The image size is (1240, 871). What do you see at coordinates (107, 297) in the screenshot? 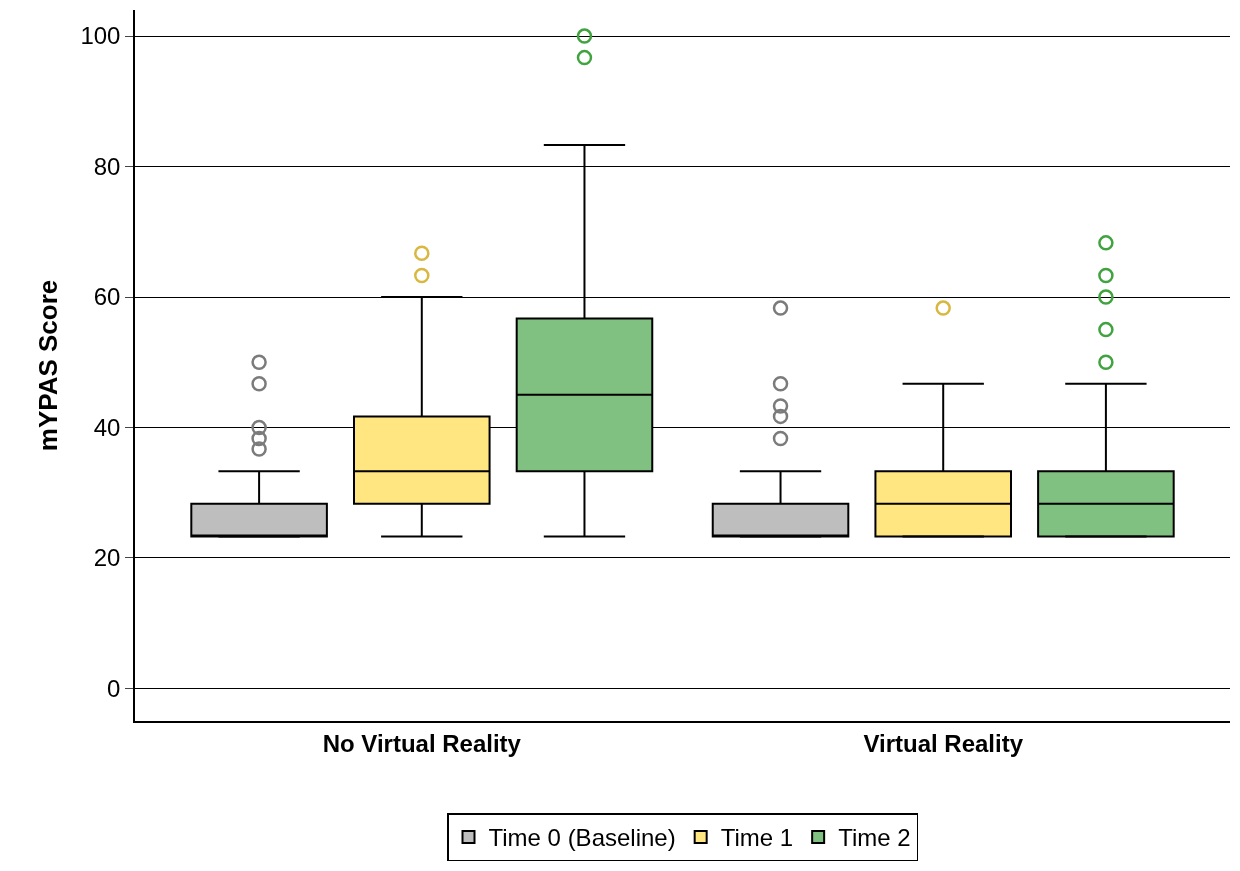
I see `y-tick-label: 60` at bounding box center [107, 297].